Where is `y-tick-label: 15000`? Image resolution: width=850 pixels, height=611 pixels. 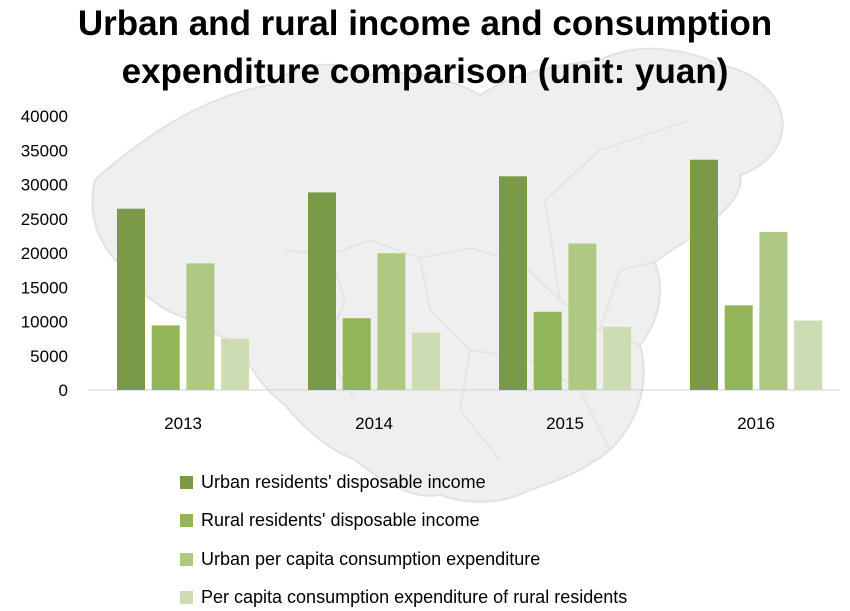 y-tick-label: 15000 is located at coordinates (44, 287).